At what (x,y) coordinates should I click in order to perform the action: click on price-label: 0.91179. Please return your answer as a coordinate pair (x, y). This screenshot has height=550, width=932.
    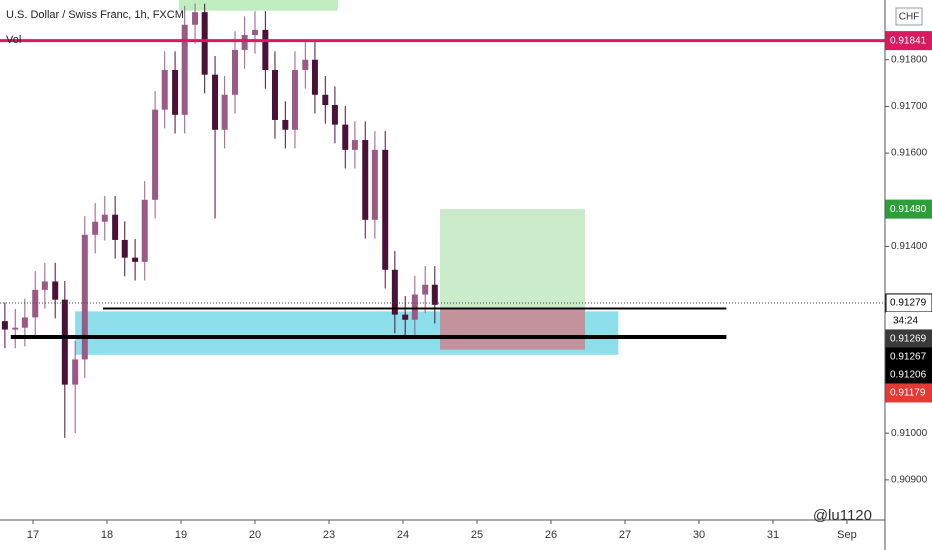
    Looking at the image, I should click on (908, 393).